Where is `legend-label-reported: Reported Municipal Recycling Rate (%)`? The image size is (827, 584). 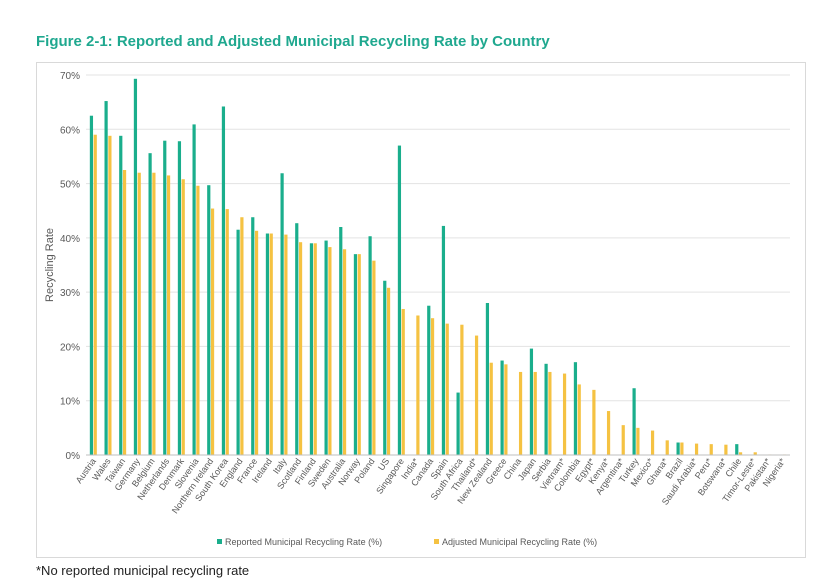
legend-label-reported: Reported Municipal Recycling Rate (%) is located at coordinates (303, 542).